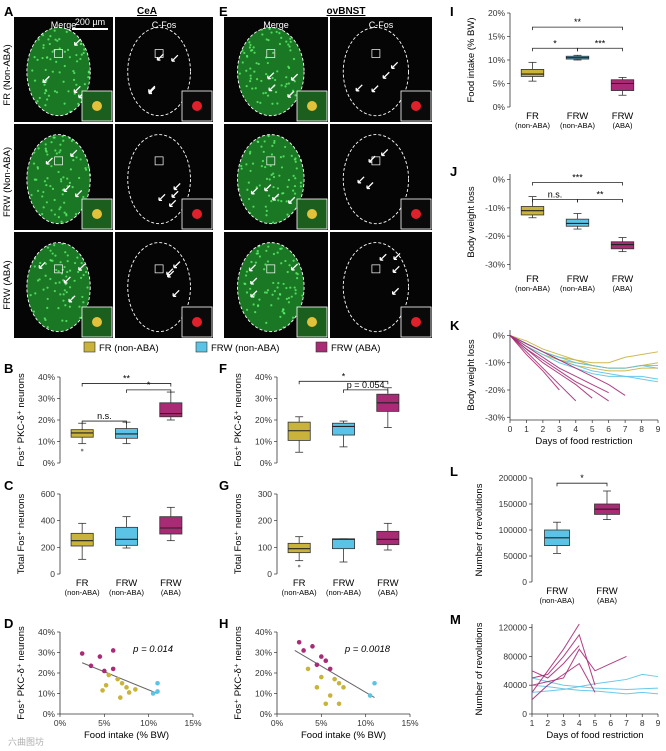 The height and width of the screenshot is (751, 666). I want to click on chart-l-y-tick-label: 50000, so click(515, 556).